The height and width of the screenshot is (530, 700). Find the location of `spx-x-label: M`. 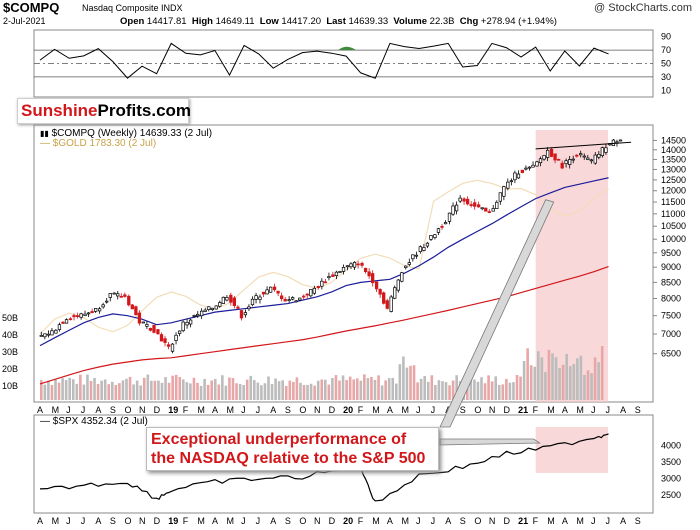

spx-x-label: M is located at coordinates (56, 521).